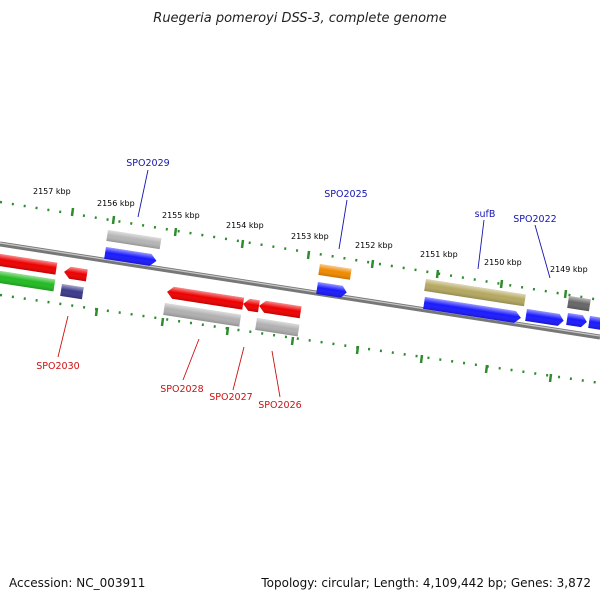 This screenshot has width=600, height=600. I want to click on tick-label: 2151 kbp, so click(439, 254).